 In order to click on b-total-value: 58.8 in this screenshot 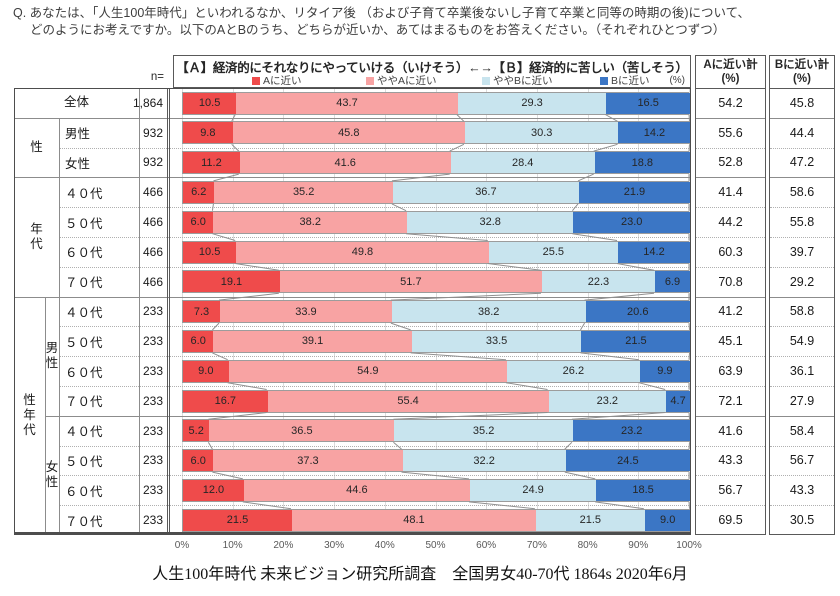, I will do `click(802, 311)`.